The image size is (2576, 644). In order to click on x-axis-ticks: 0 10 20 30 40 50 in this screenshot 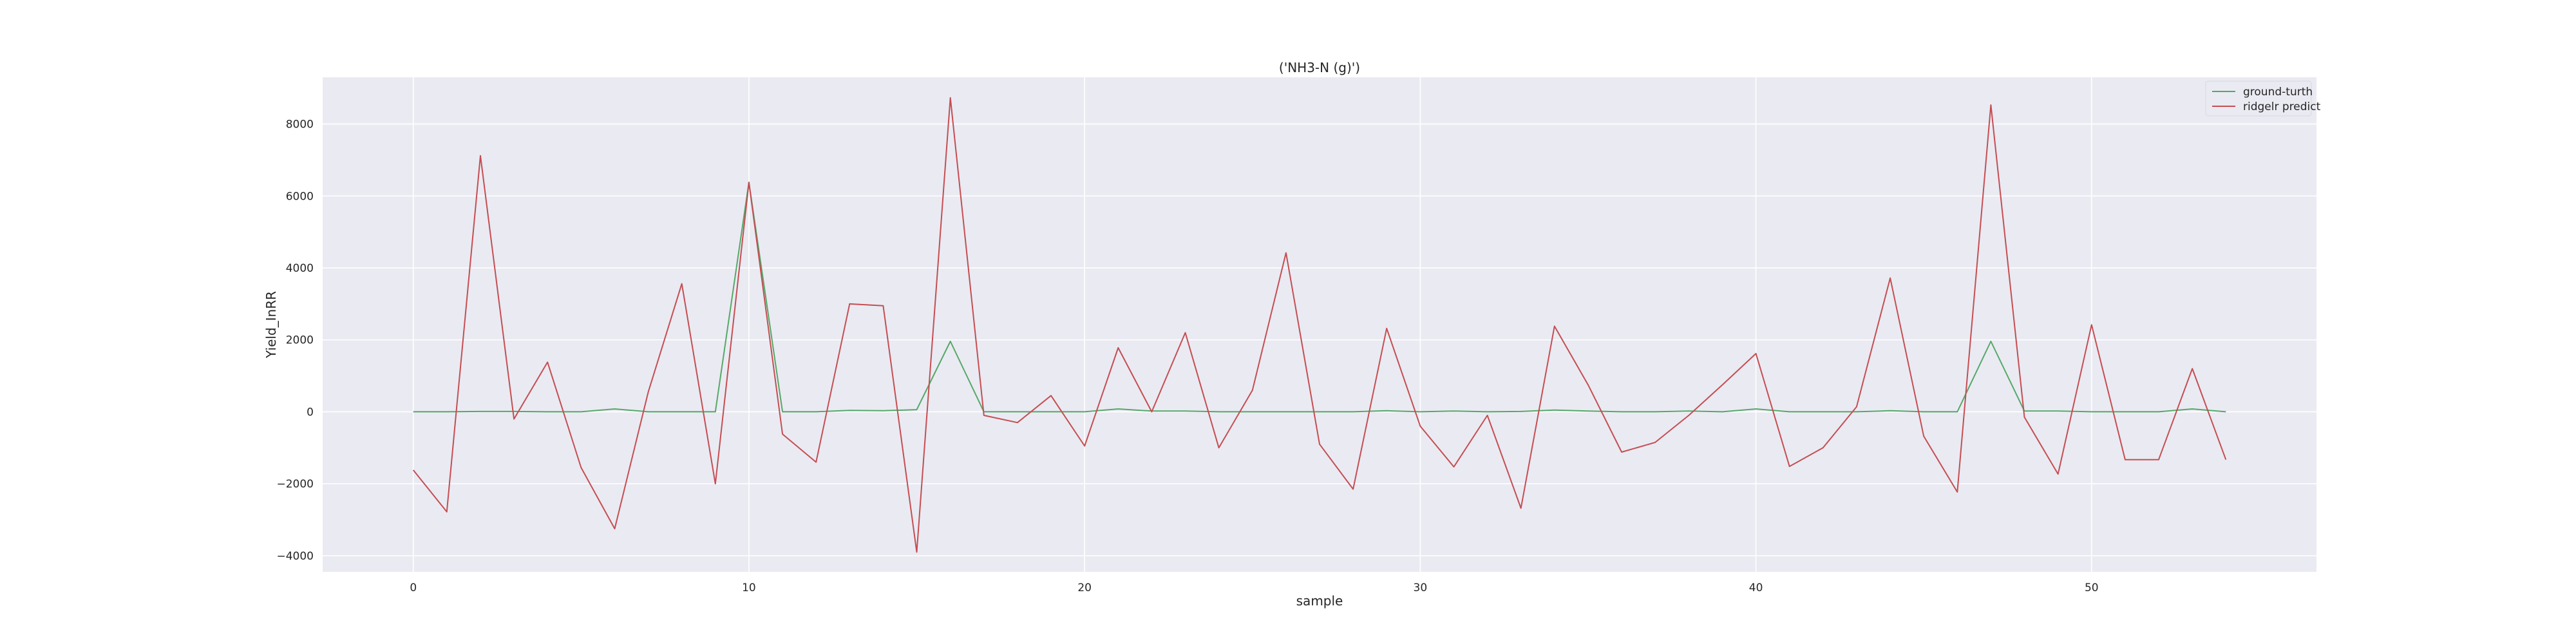, I will do `click(1254, 588)`.